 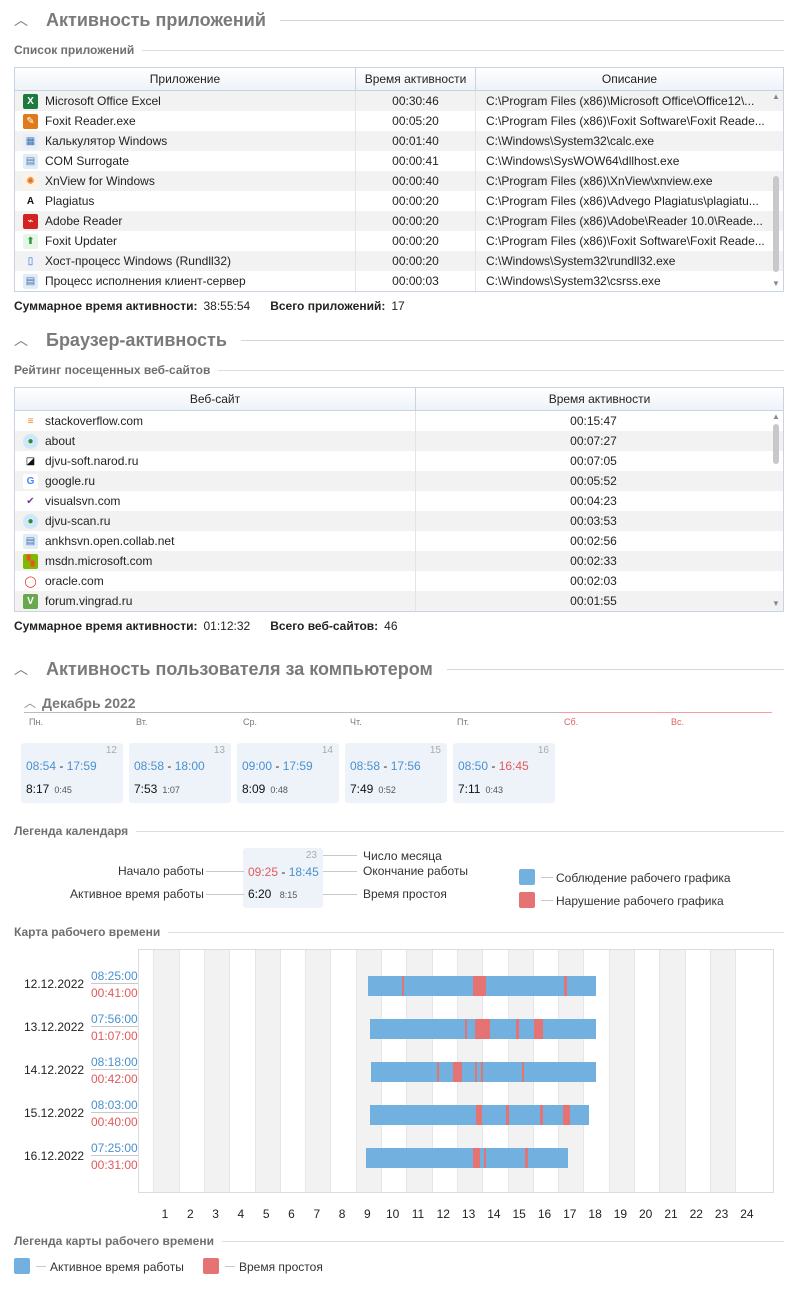 I want to click on column-header-desc: Описание, so click(x=629, y=79).